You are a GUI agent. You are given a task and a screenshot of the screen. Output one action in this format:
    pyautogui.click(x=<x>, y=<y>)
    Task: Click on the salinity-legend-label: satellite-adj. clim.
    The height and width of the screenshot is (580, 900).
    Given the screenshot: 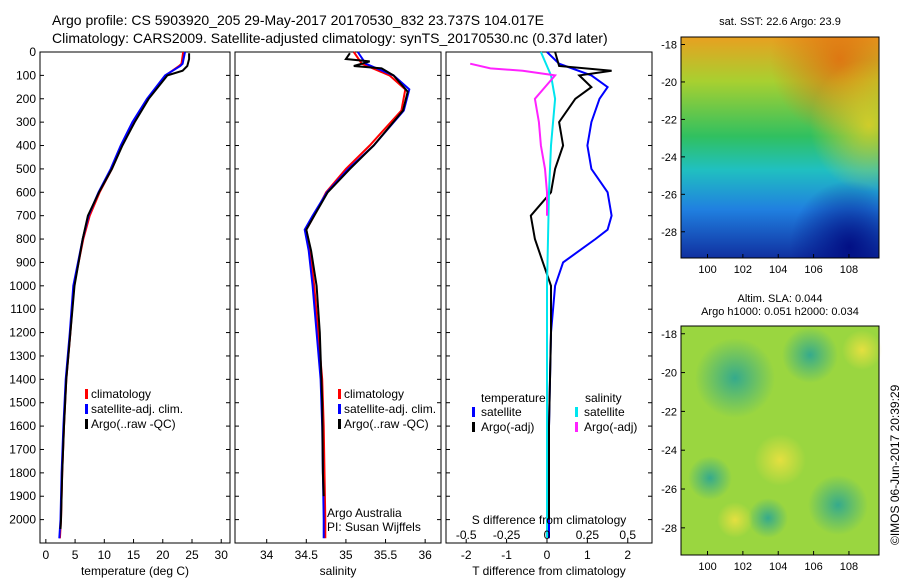 What is the action you would take?
    pyautogui.click(x=390, y=409)
    